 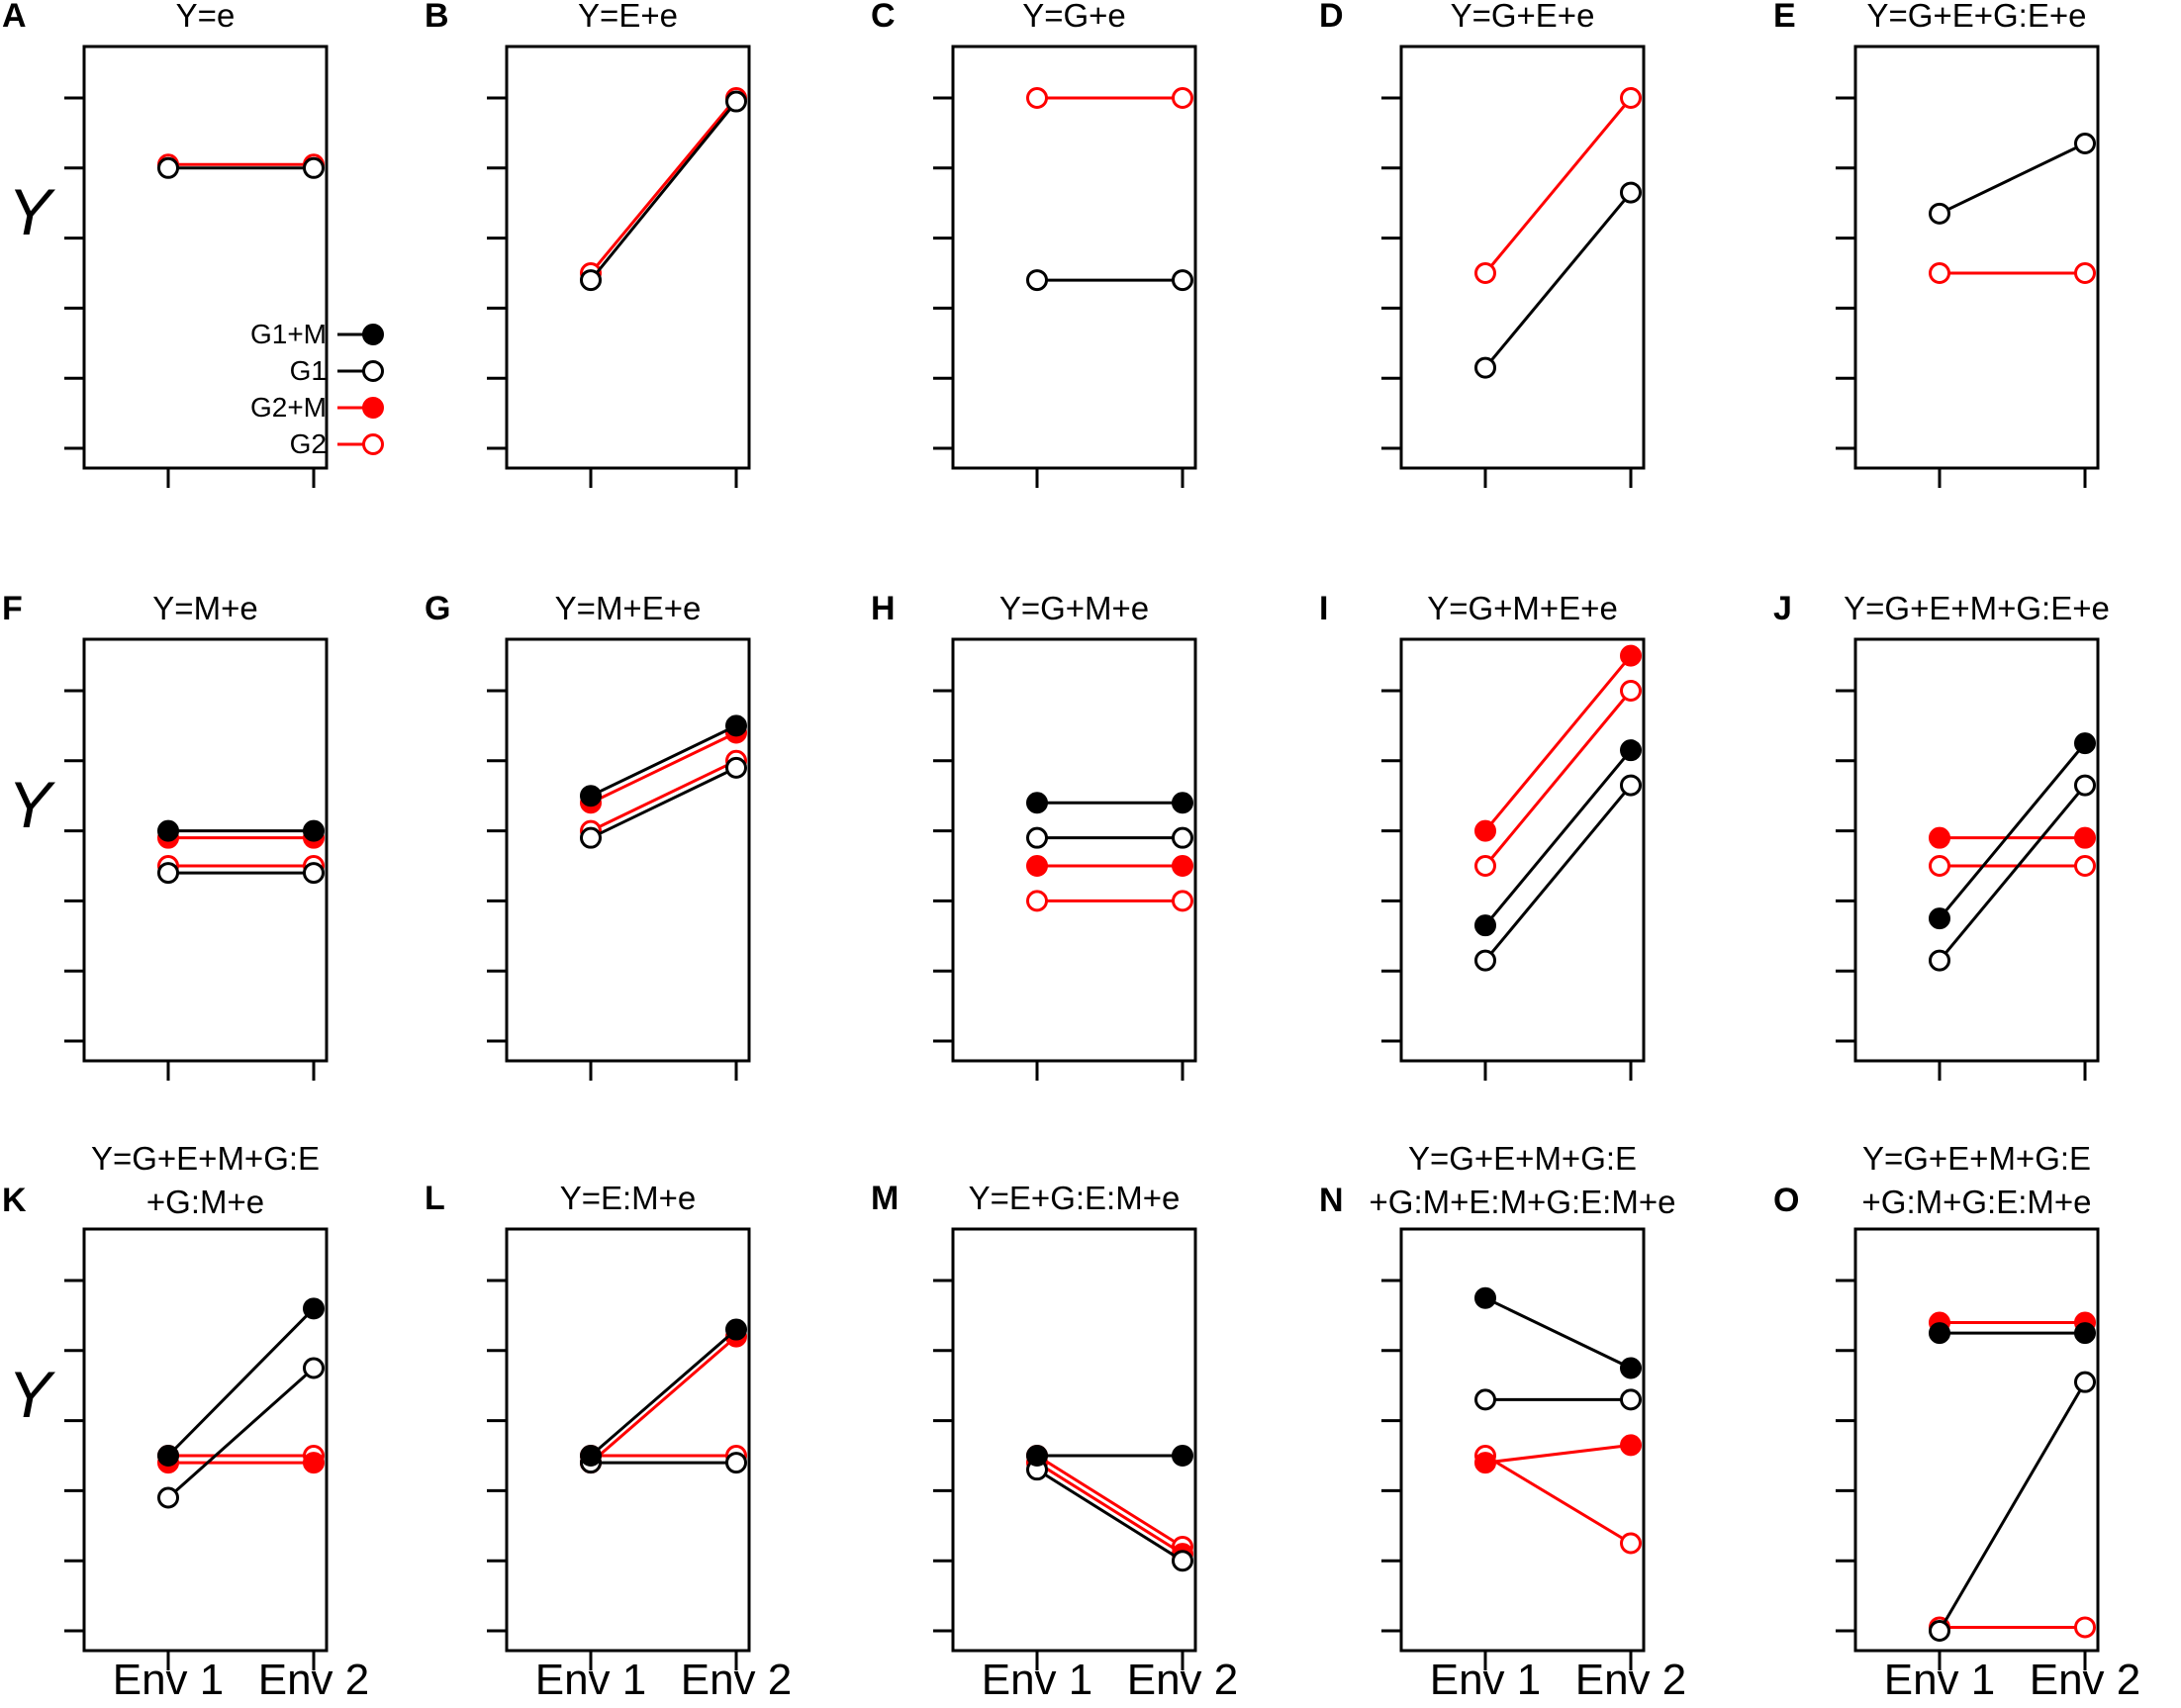 I want to click on panel-title-line: Y=E+e, so click(x=628, y=17).